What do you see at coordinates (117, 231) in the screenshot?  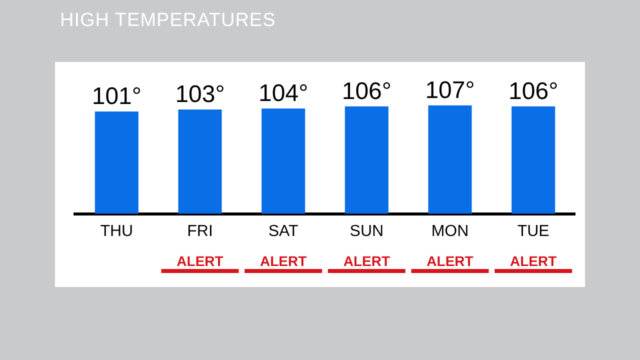 I see `x-tick-label: THU` at bounding box center [117, 231].